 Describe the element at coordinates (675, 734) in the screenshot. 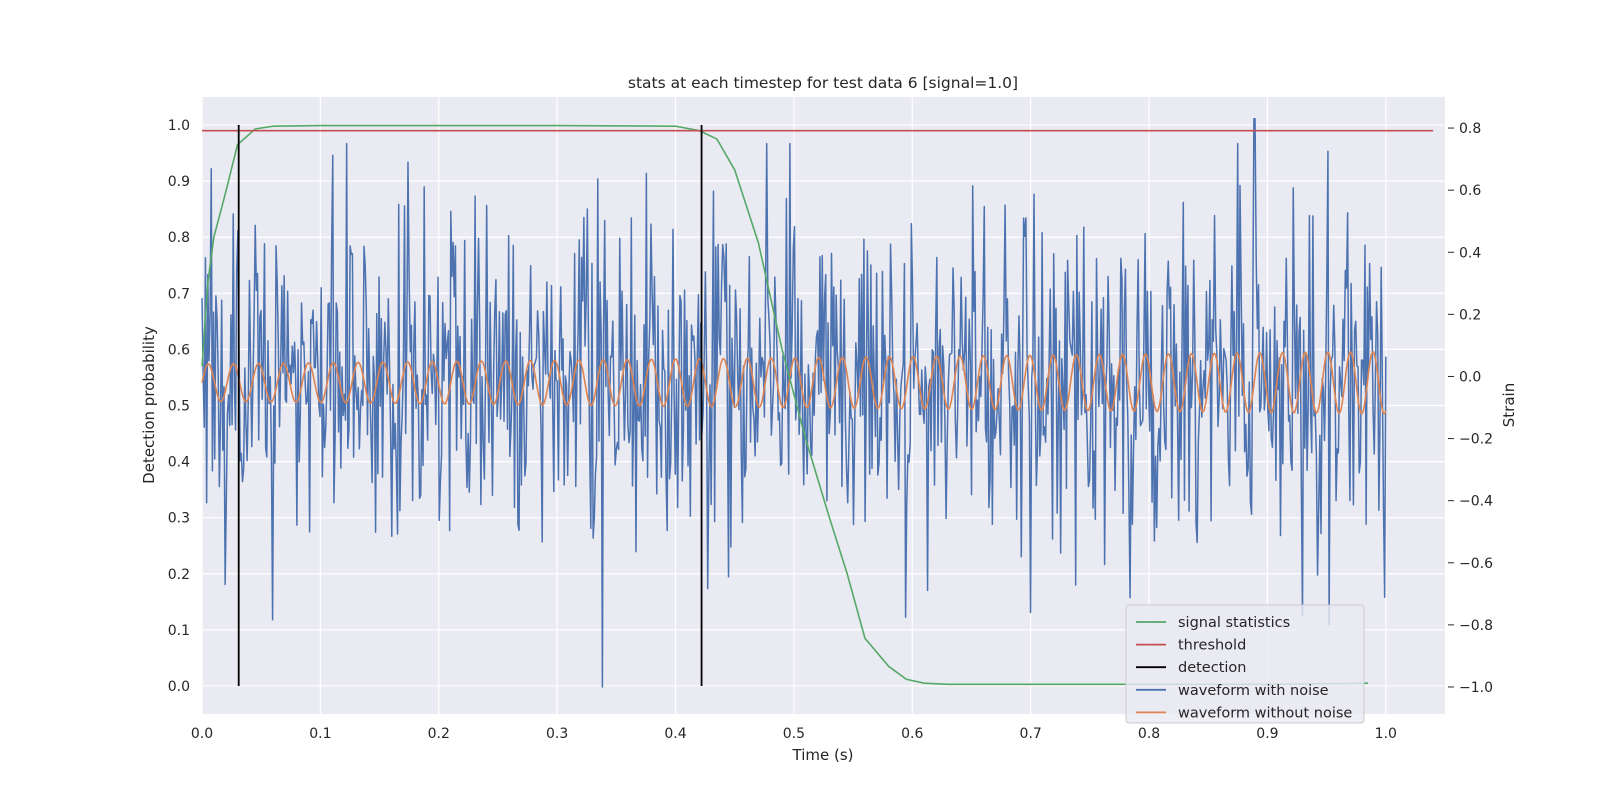

I see `x-tick-label: 0.4` at that location.